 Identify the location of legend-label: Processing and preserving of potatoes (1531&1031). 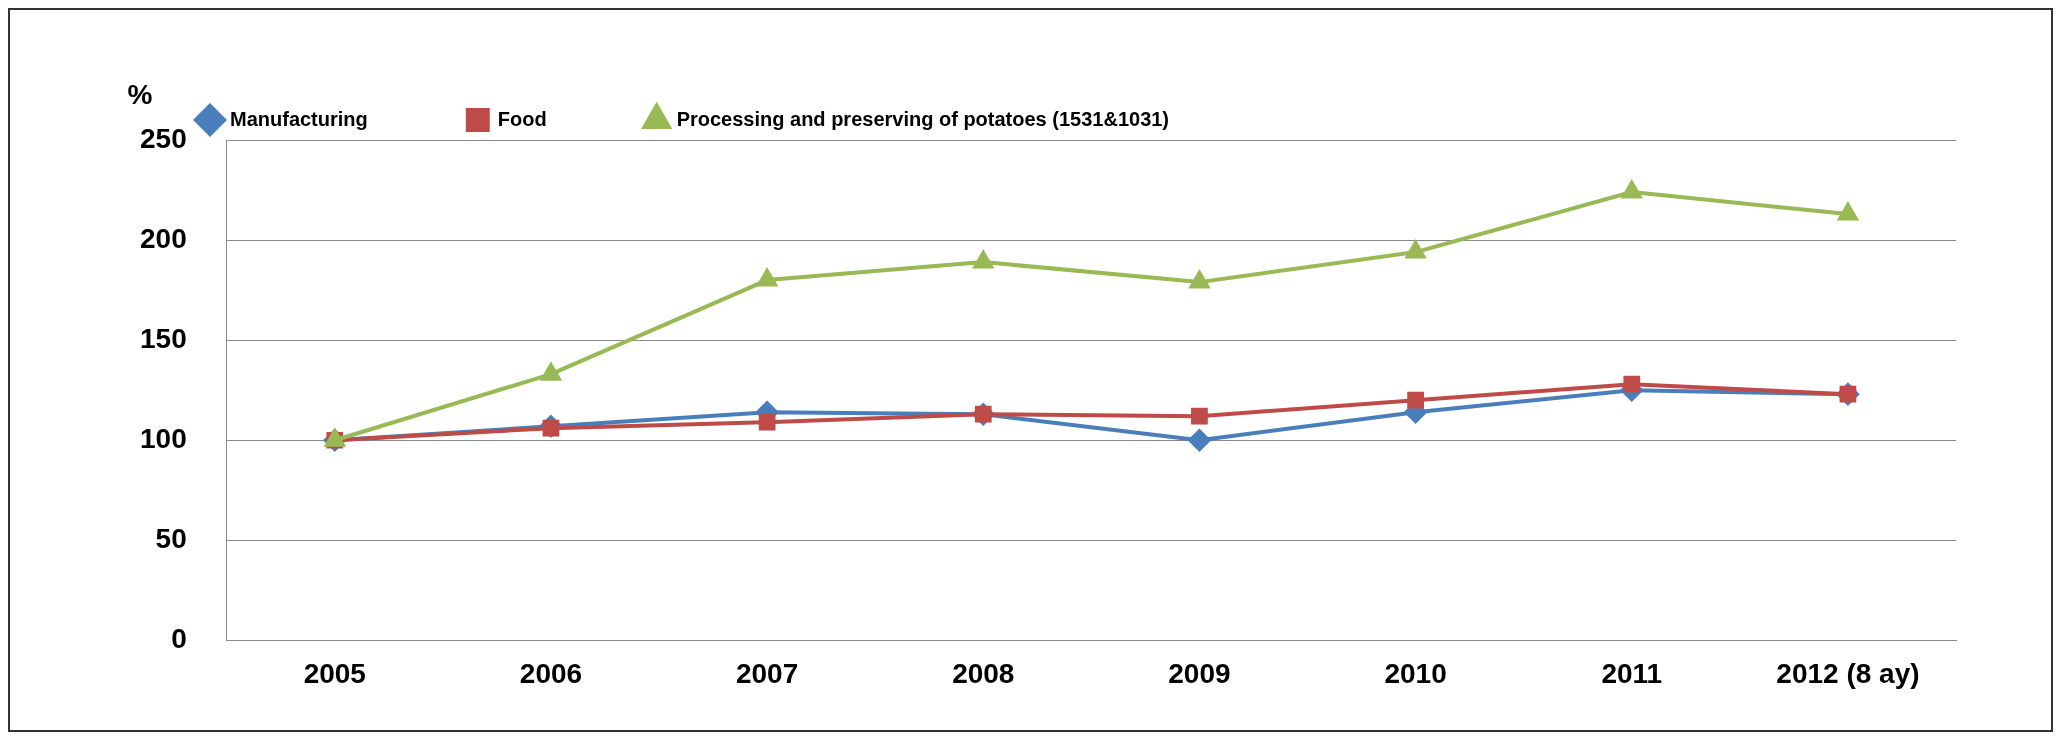
(923, 118).